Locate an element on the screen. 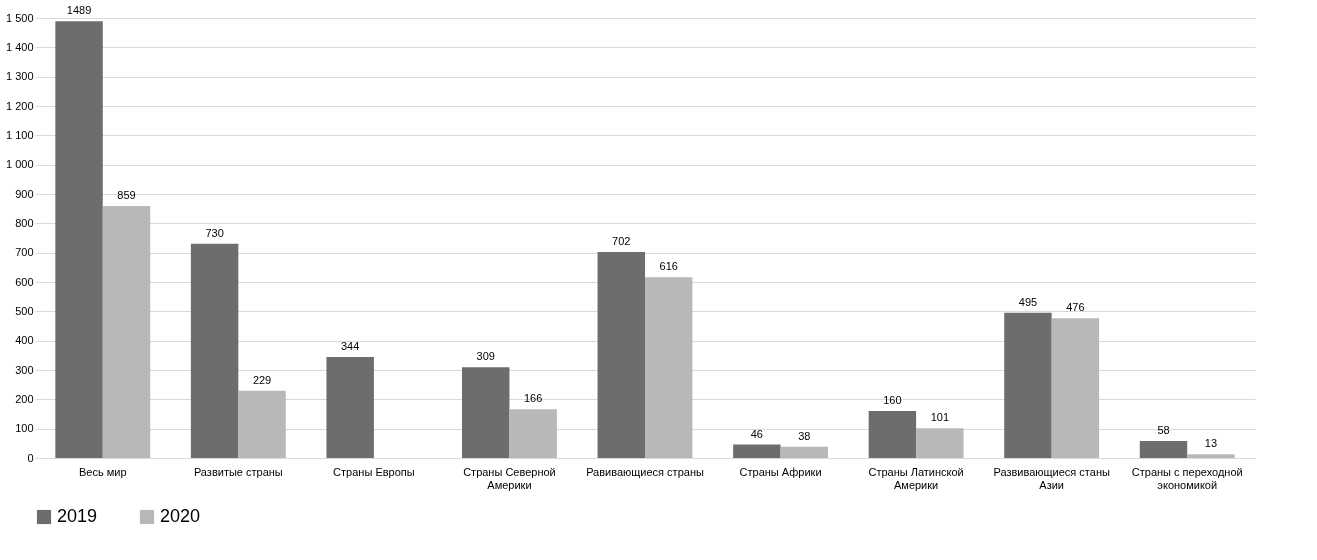 This screenshot has width=1317, height=560. data-label: 101 is located at coordinates (940, 417).